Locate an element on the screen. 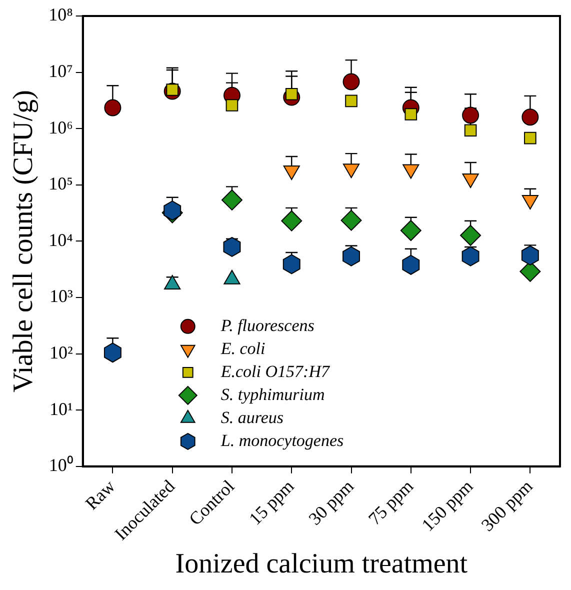 The height and width of the screenshot is (590, 571). legend-label: S. typhimurium is located at coordinates (272, 394).